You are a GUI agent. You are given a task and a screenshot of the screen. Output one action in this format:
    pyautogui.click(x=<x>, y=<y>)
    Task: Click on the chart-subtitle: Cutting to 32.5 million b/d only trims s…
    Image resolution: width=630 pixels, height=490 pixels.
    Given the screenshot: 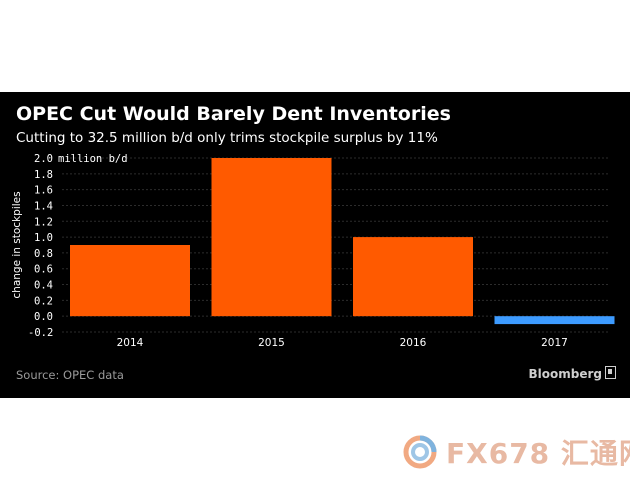 What is the action you would take?
    pyautogui.click(x=227, y=138)
    